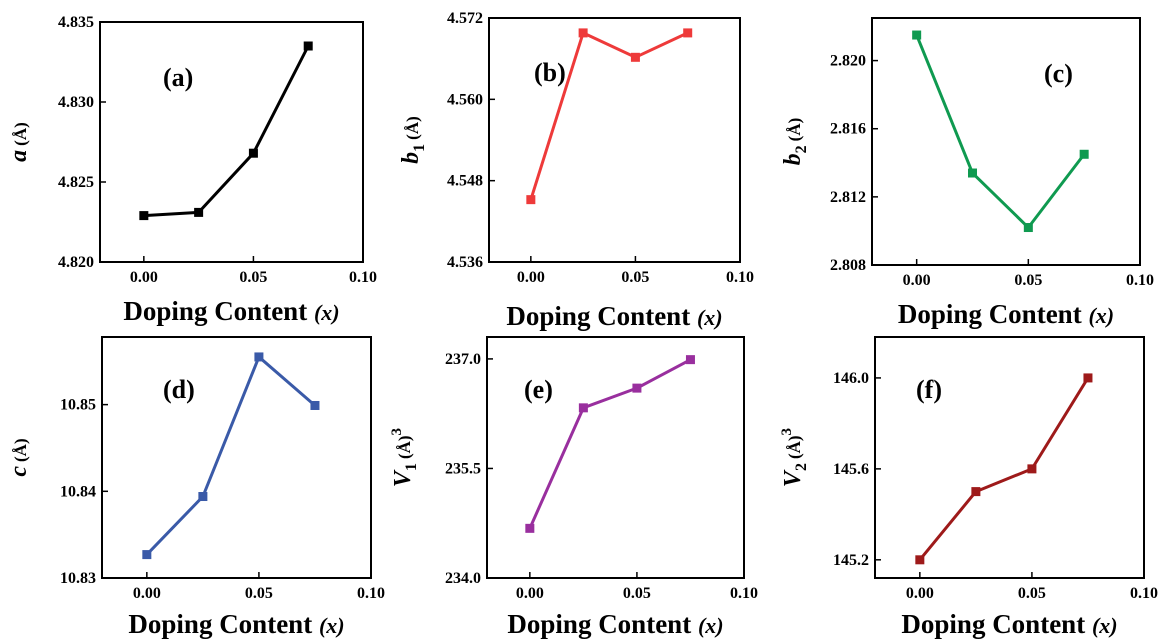 The height and width of the screenshot is (643, 1161). I want to click on panel-label: (e), so click(538, 389).